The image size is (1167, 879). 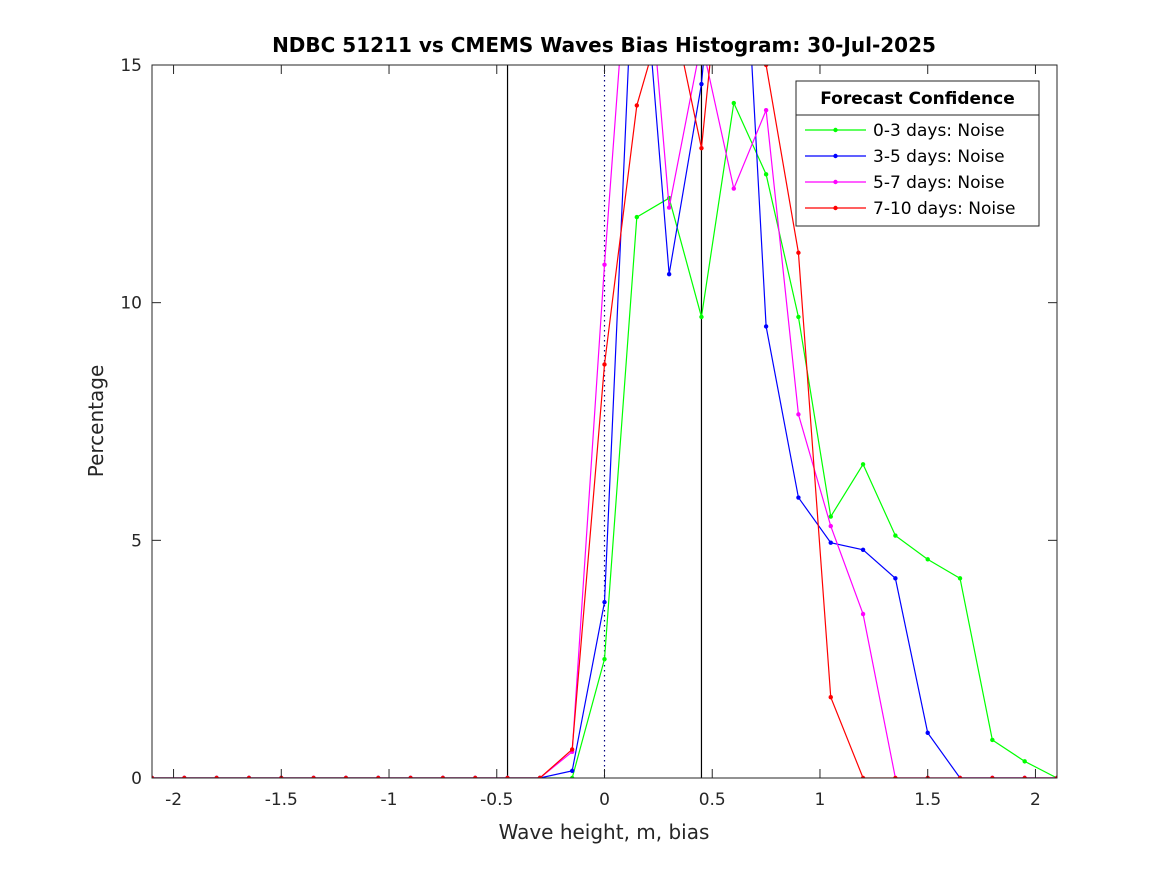 I want to click on x-axis-label: Wave height, m, bias, so click(x=604, y=832).